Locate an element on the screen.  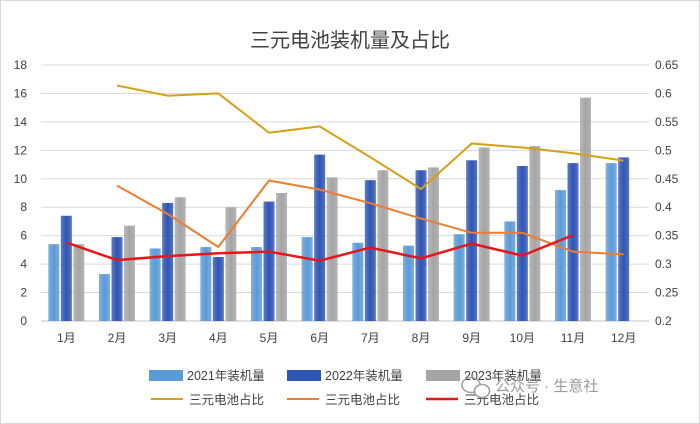
y2-tick-label: 0.5 is located at coordinates (663, 150).